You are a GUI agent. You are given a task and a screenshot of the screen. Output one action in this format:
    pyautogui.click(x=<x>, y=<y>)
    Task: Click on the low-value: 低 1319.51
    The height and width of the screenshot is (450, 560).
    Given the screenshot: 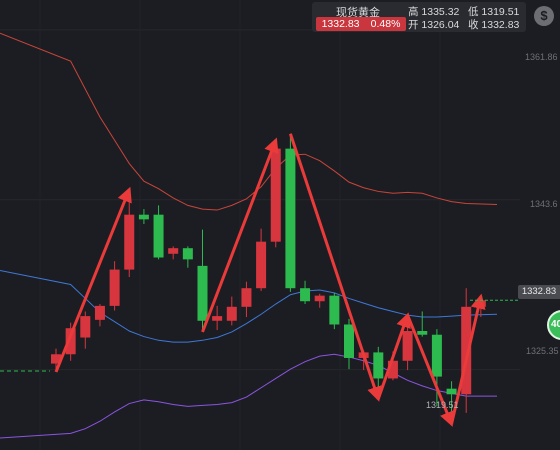 What is the action you would take?
    pyautogui.click(x=494, y=12)
    